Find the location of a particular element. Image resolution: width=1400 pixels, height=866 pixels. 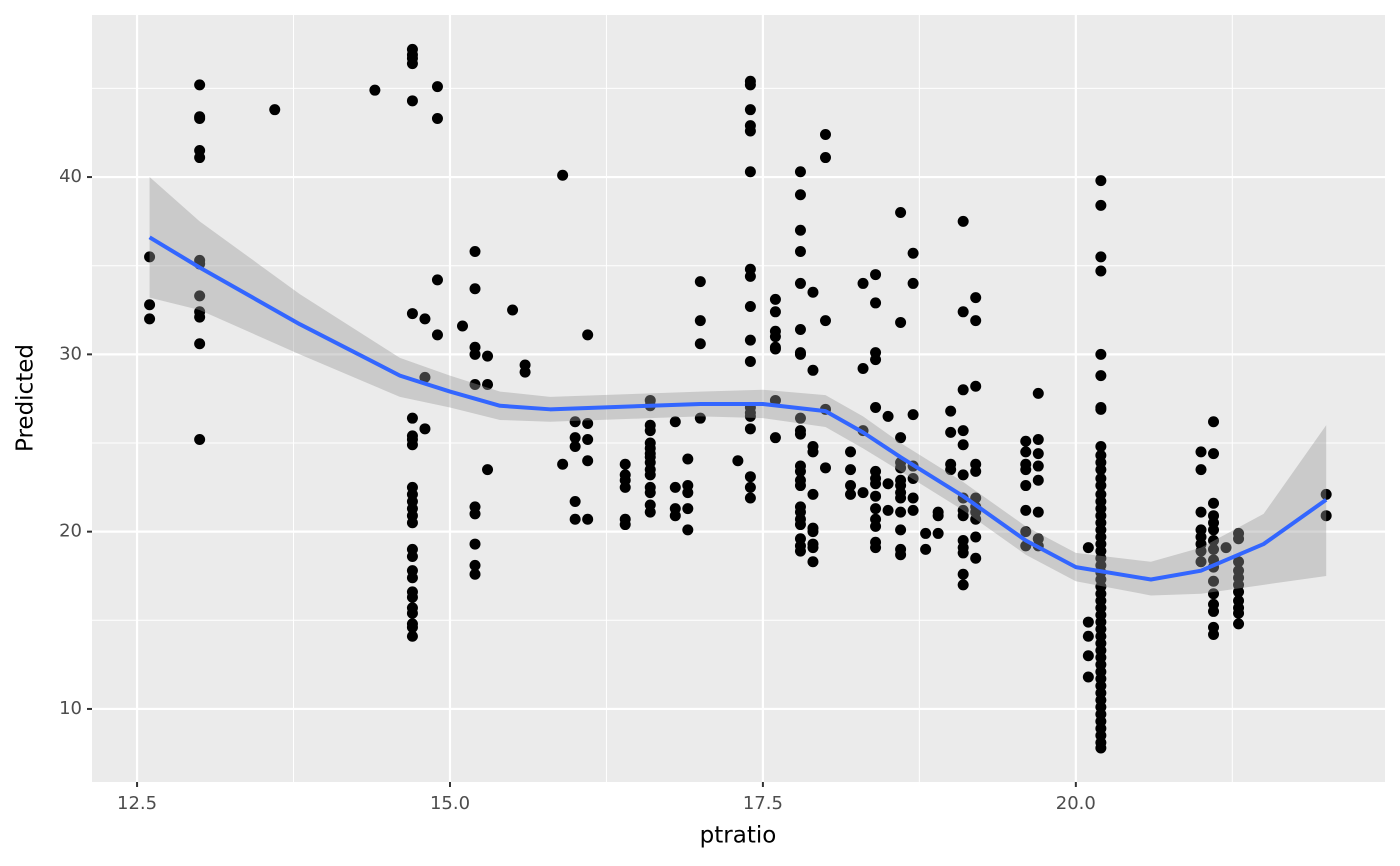

y-tick-label: 20 is located at coordinates (70, 531).